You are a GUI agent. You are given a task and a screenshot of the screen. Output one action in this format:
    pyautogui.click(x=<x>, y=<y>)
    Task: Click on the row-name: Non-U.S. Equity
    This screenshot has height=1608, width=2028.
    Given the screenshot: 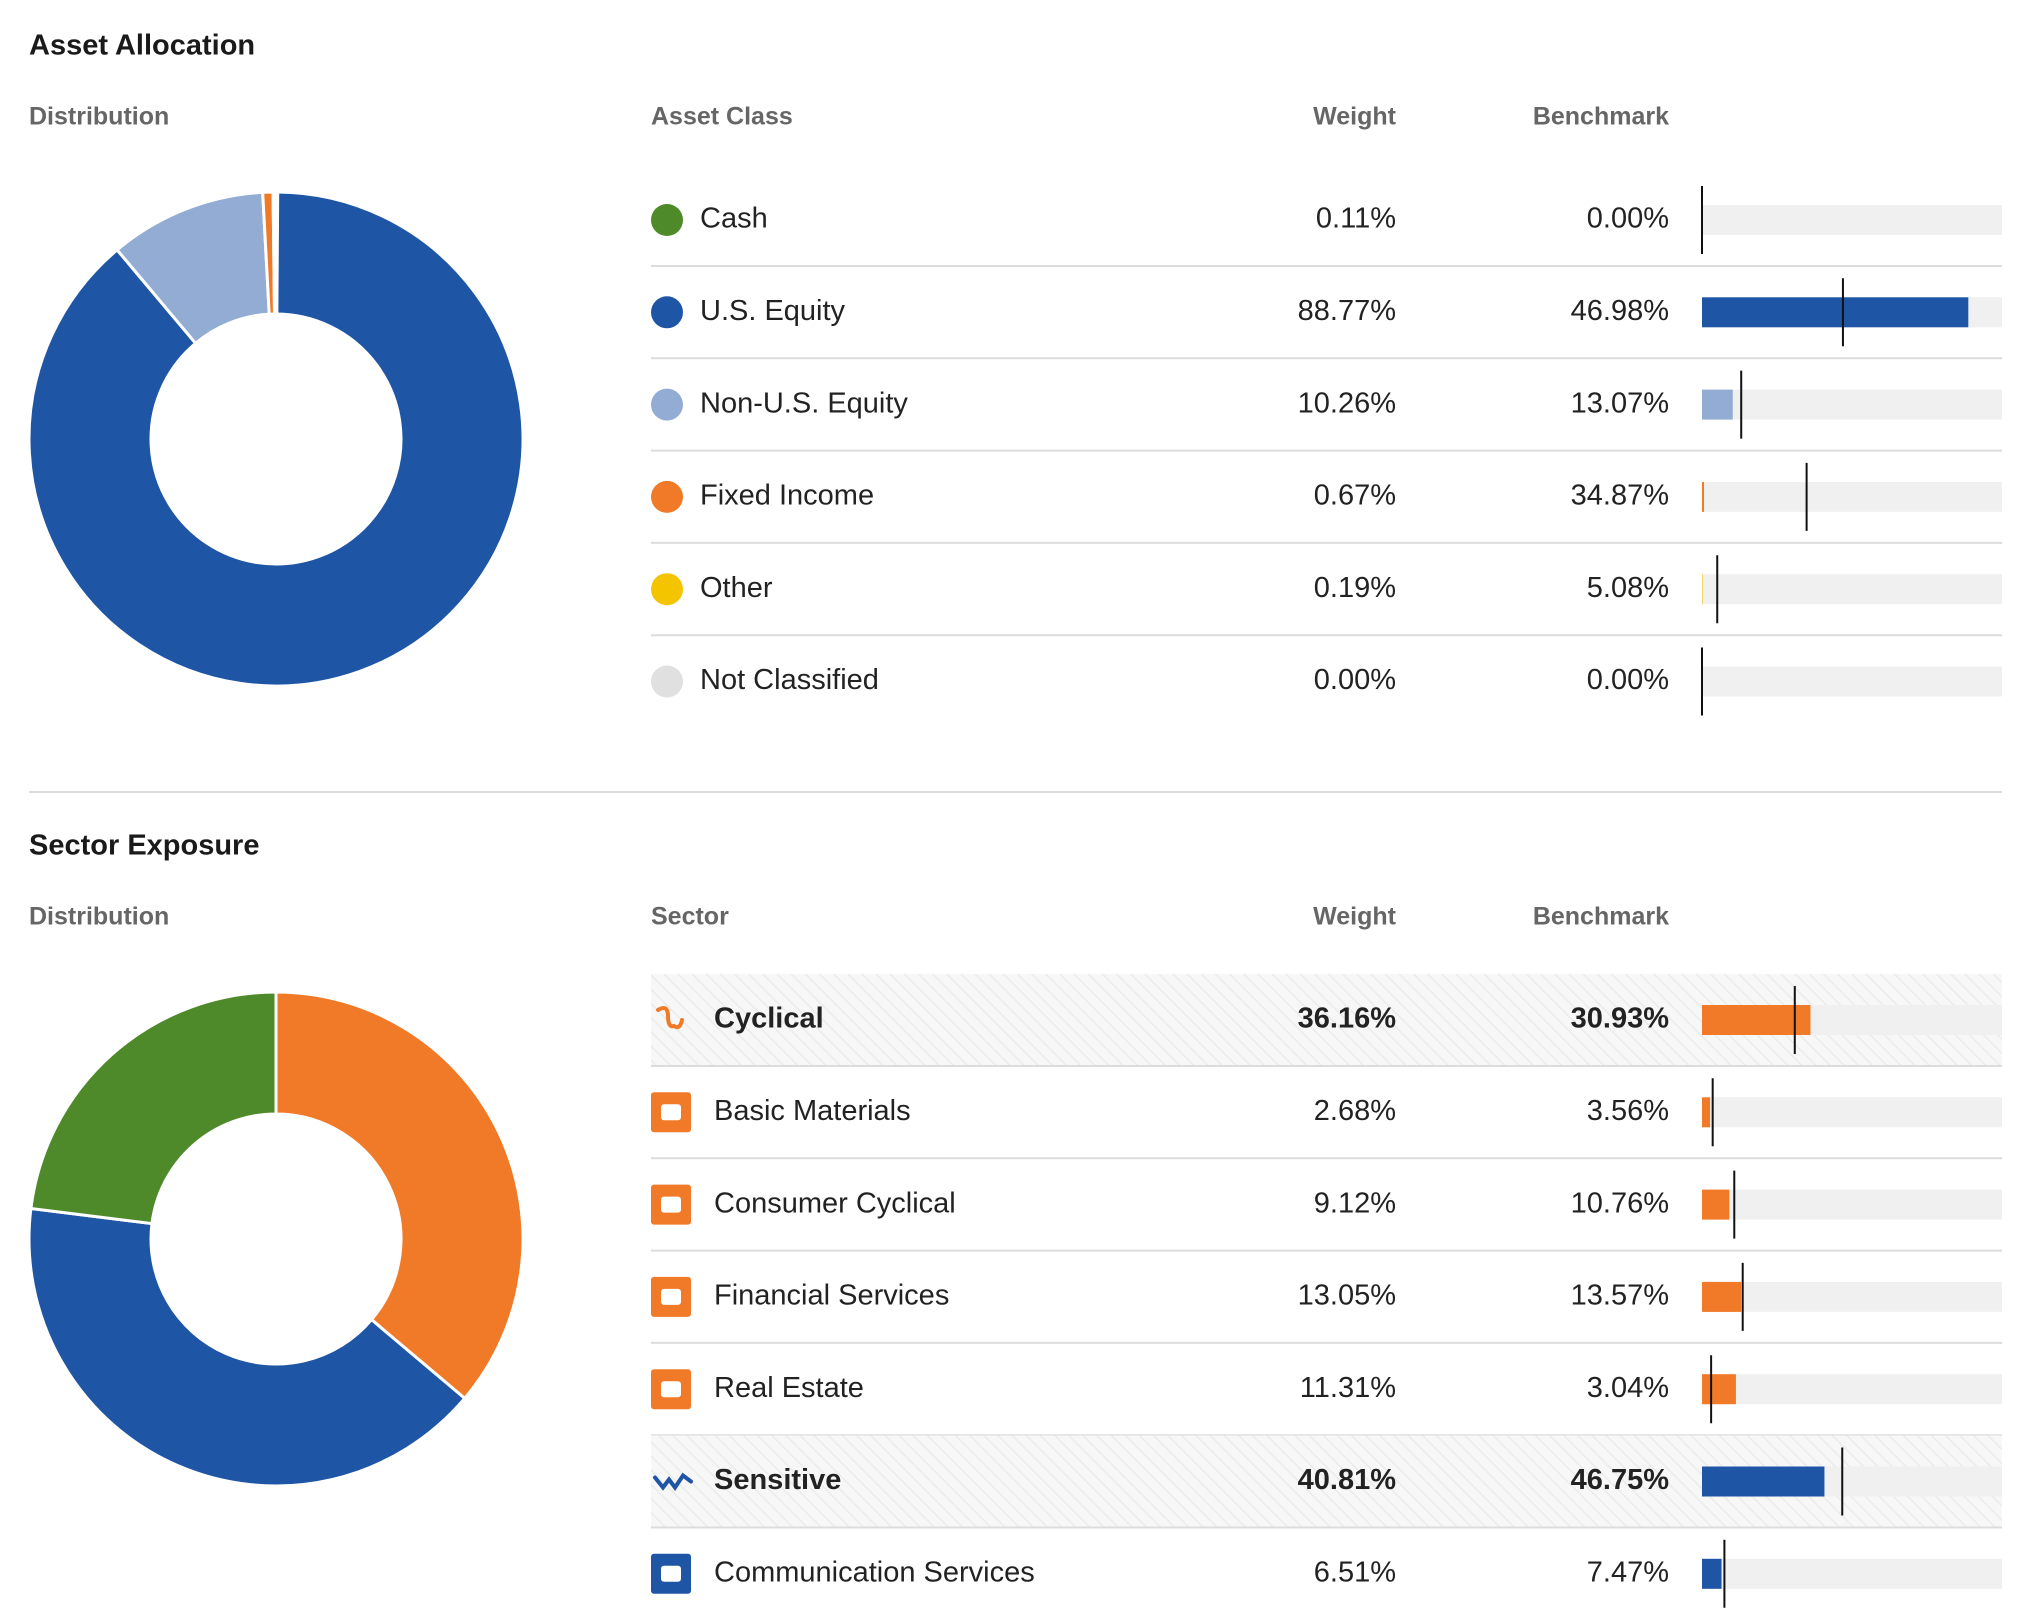 What is the action you would take?
    pyautogui.click(x=804, y=403)
    